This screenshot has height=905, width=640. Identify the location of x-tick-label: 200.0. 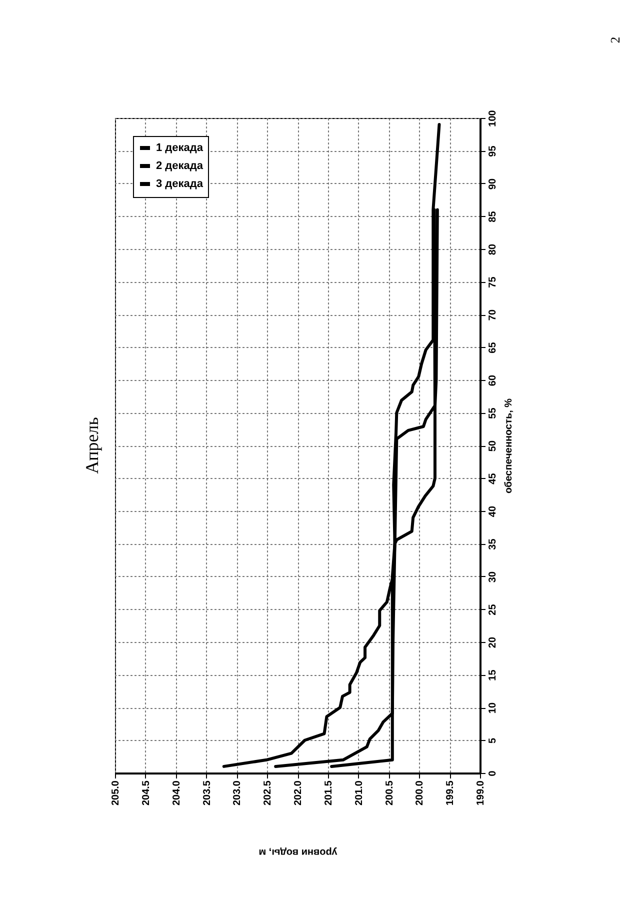
(420, 793).